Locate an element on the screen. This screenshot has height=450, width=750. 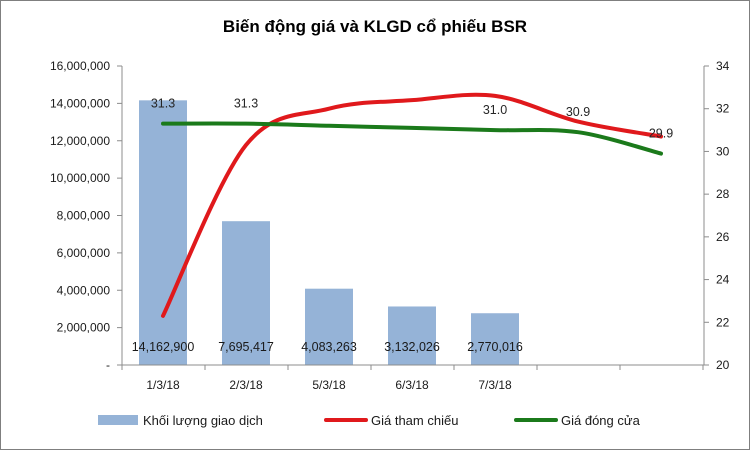
x-tick-label: 7/3/18 is located at coordinates (495, 385).